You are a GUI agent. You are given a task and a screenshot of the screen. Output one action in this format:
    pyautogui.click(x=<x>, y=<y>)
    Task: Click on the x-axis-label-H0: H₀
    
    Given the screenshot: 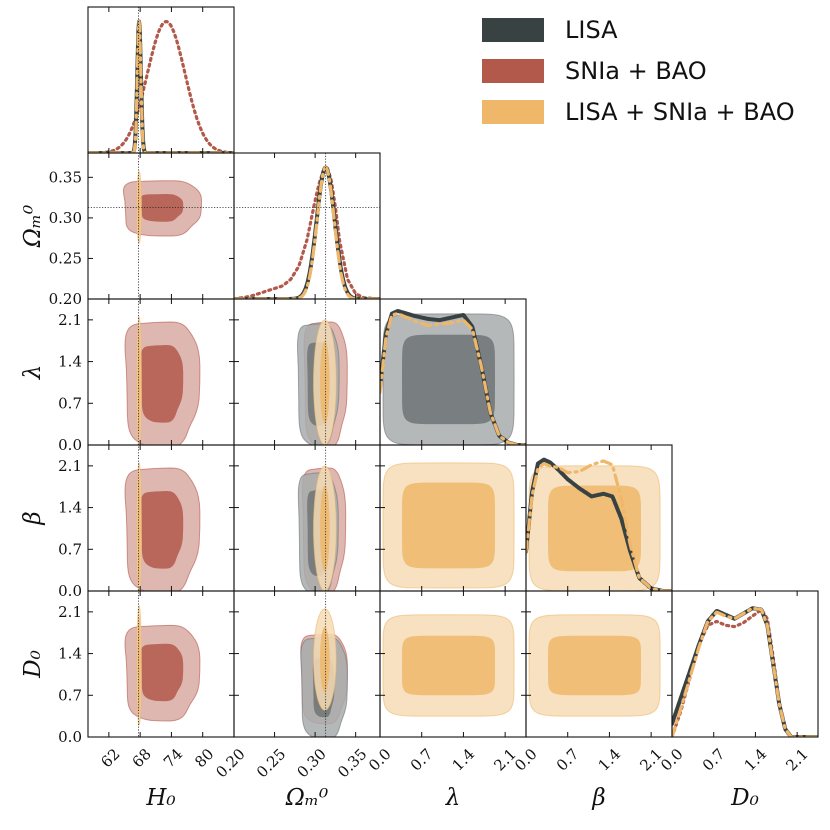 What is the action you would take?
    pyautogui.click(x=160, y=798)
    